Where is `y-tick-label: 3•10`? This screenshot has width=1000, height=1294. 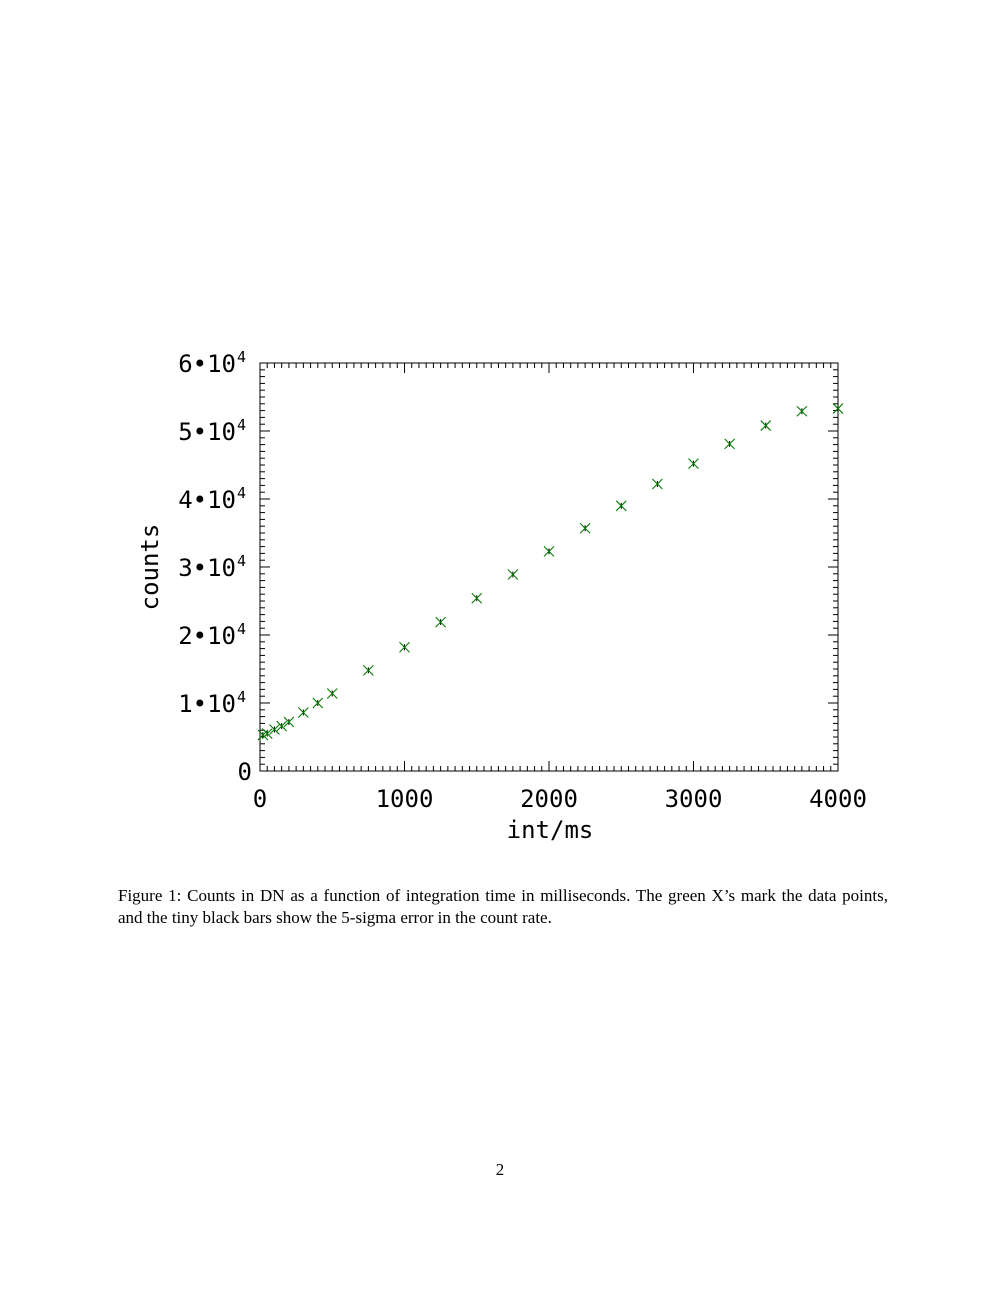
y-tick-label: 3•10 is located at coordinates (207, 568).